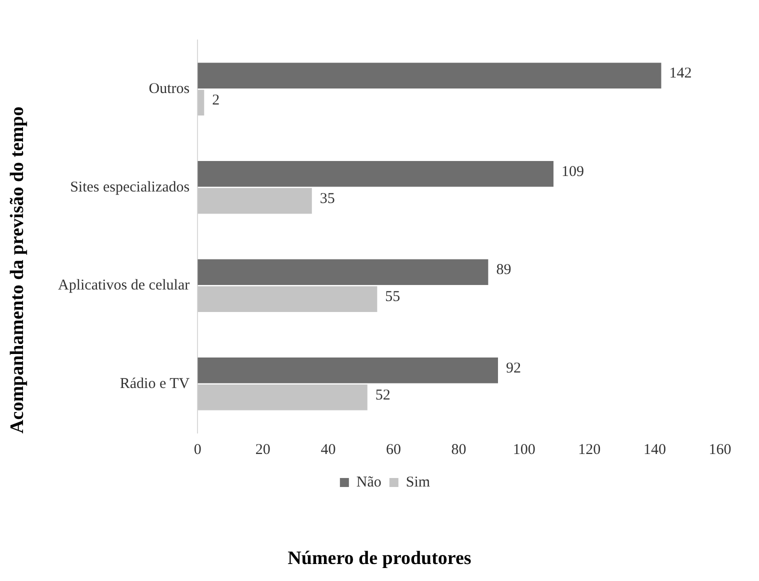 This screenshot has height=581, width=759. What do you see at coordinates (169, 89) in the screenshot?
I see `y-tick-label: Outros` at bounding box center [169, 89].